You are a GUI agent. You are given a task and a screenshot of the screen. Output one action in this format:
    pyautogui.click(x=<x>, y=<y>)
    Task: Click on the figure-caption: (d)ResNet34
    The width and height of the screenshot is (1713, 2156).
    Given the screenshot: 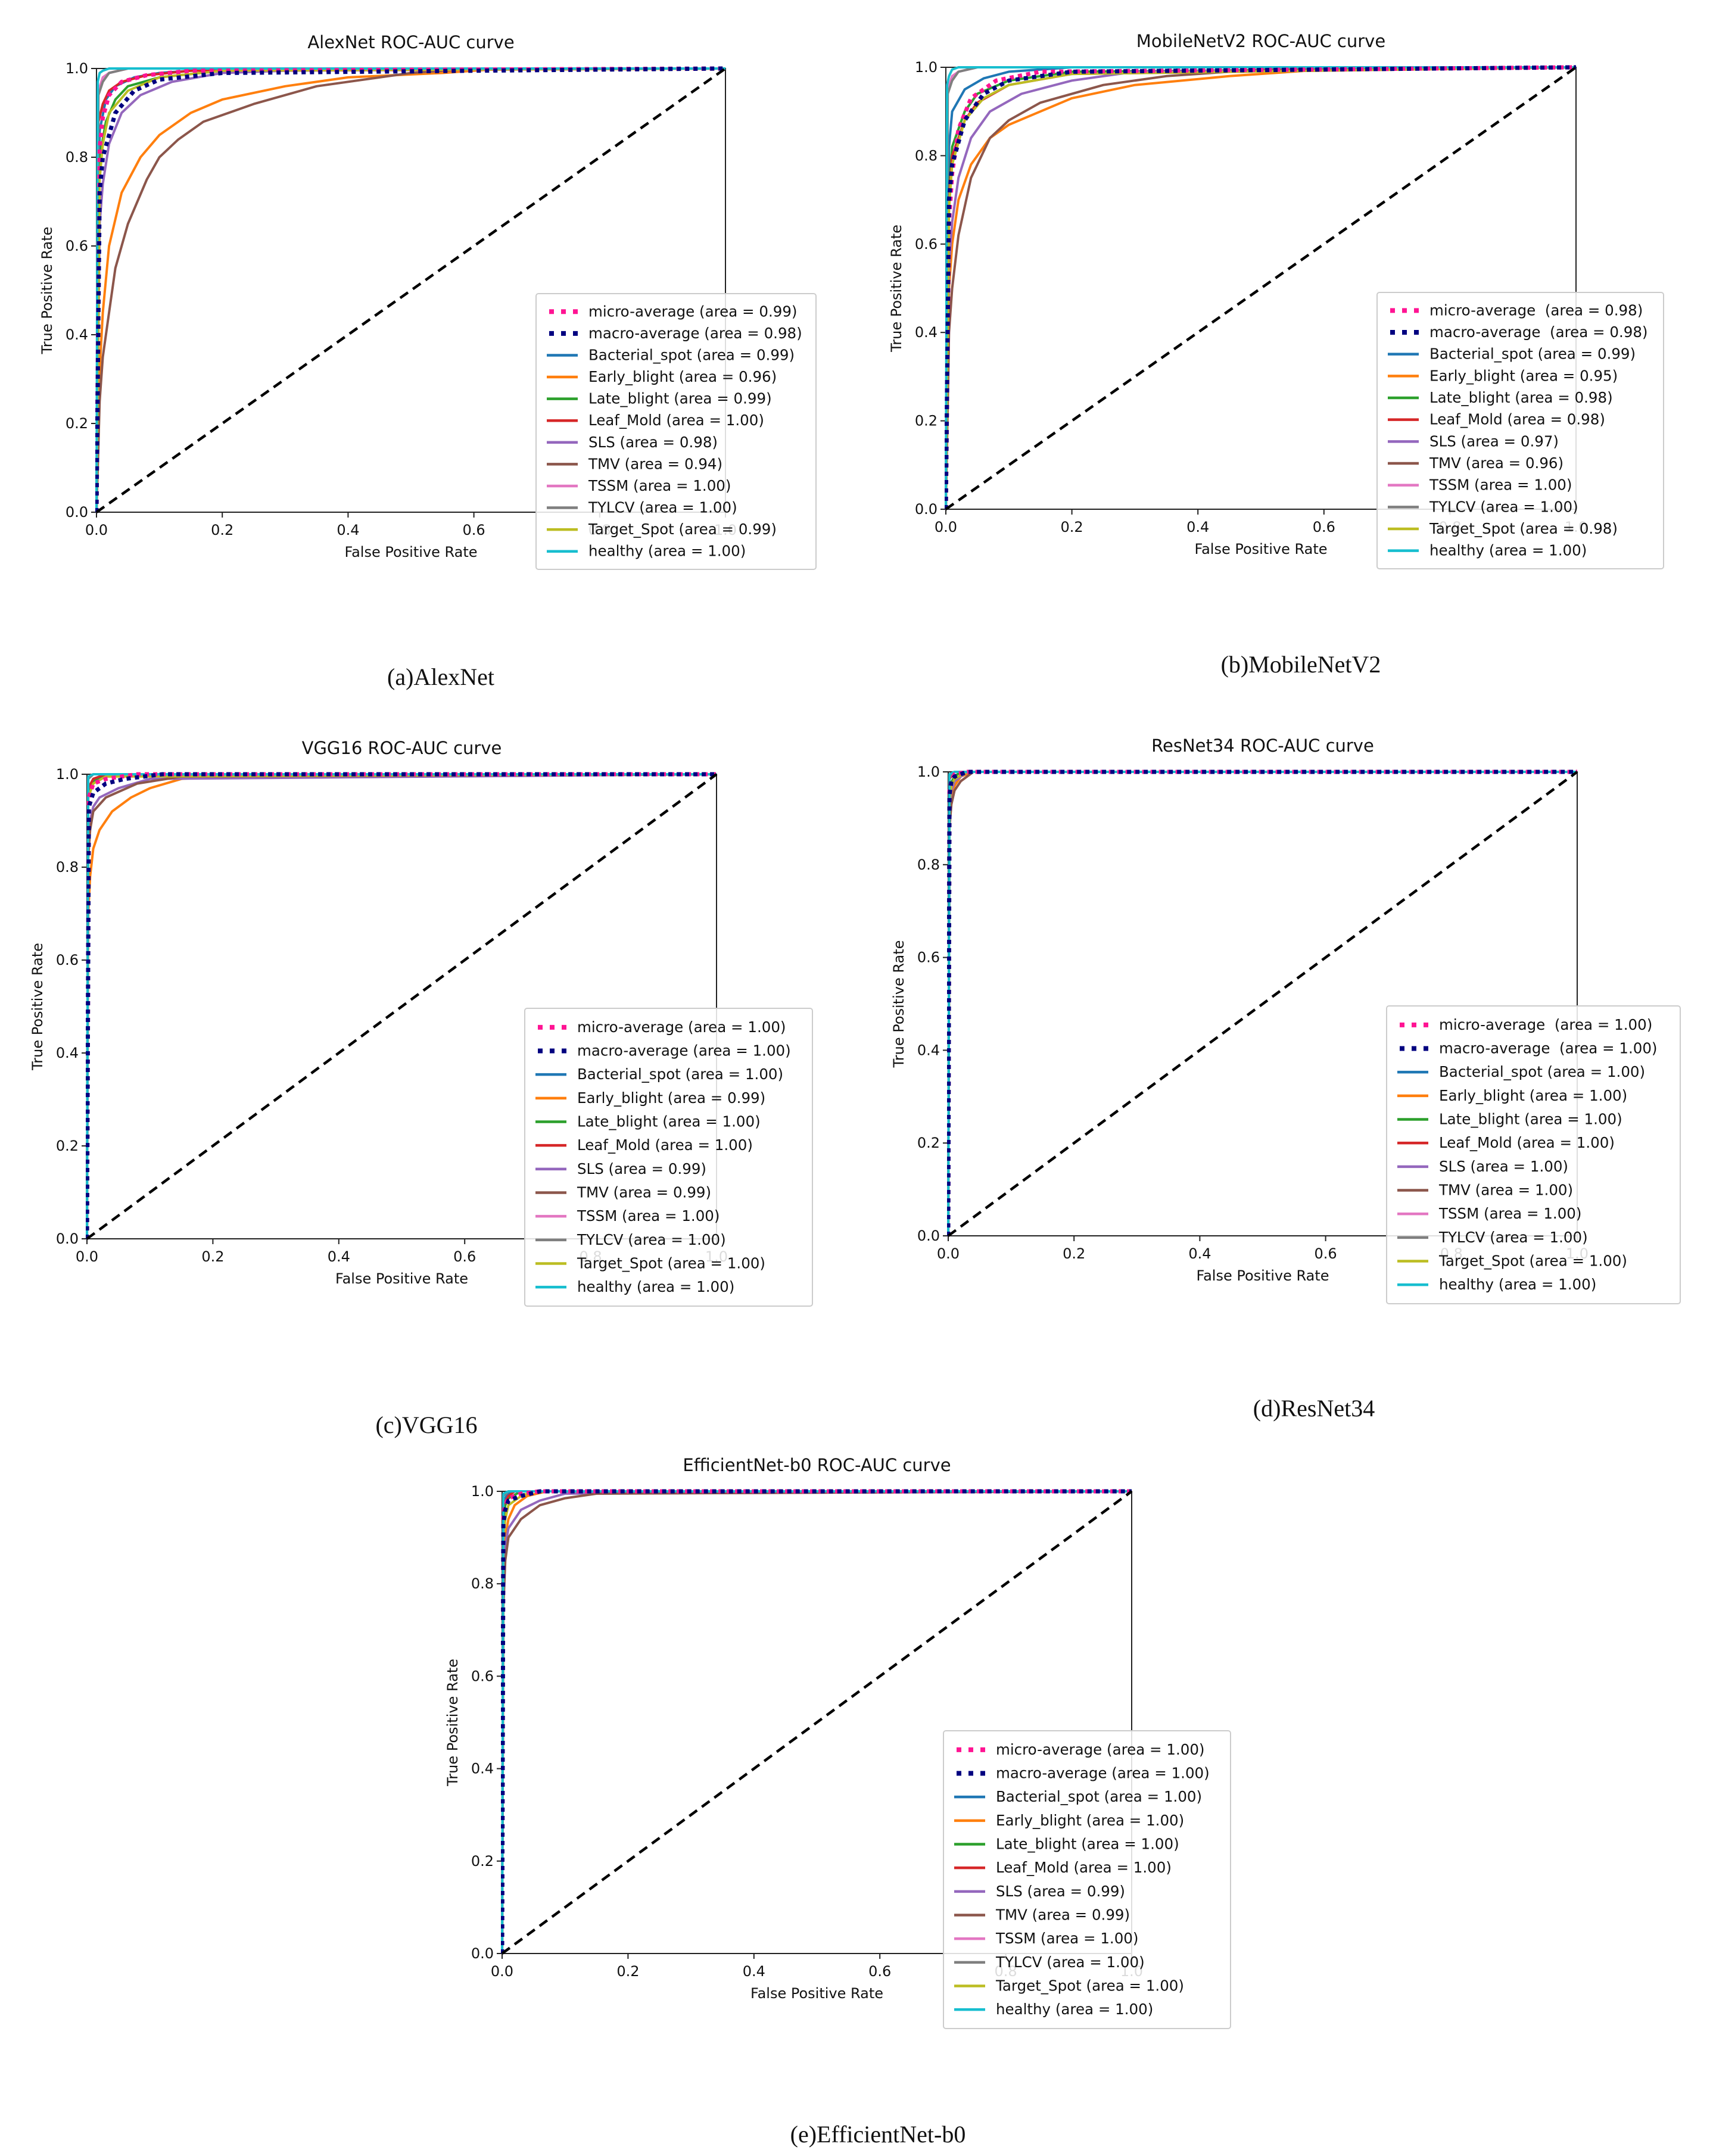 What is the action you would take?
    pyautogui.click(x=1314, y=1408)
    